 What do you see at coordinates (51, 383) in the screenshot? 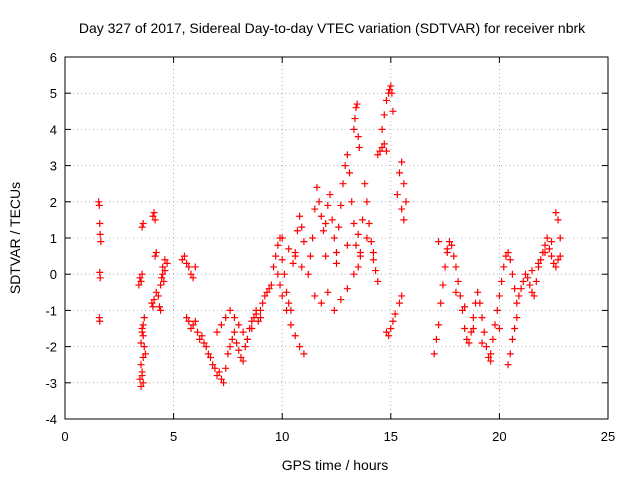
I see `y-tick-label: -3` at bounding box center [51, 383].